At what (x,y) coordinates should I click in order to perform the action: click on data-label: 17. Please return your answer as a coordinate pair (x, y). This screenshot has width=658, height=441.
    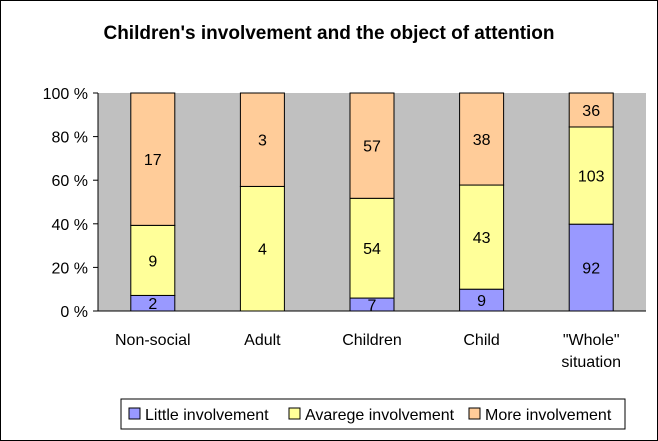
    Looking at the image, I should click on (153, 160).